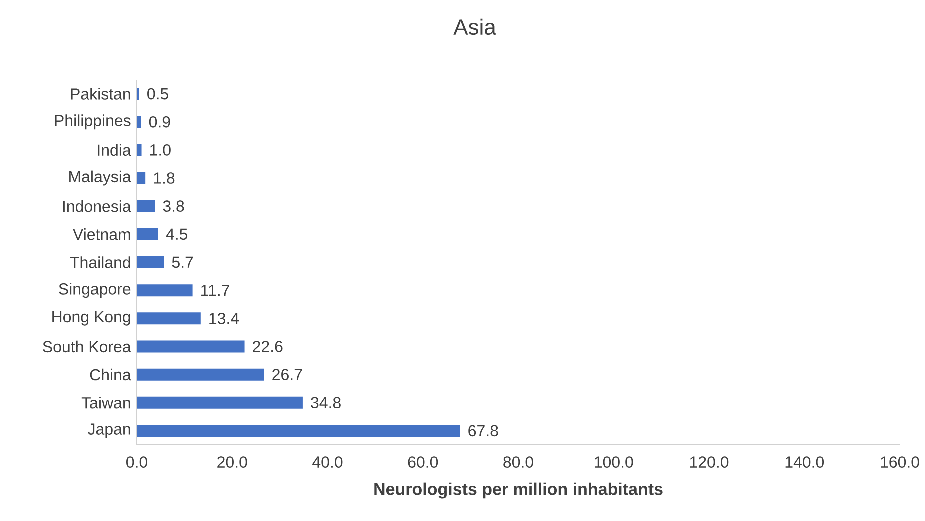 The image size is (925, 521). What do you see at coordinates (137, 462) in the screenshot?
I see `x-tick-label: 0.0` at bounding box center [137, 462].